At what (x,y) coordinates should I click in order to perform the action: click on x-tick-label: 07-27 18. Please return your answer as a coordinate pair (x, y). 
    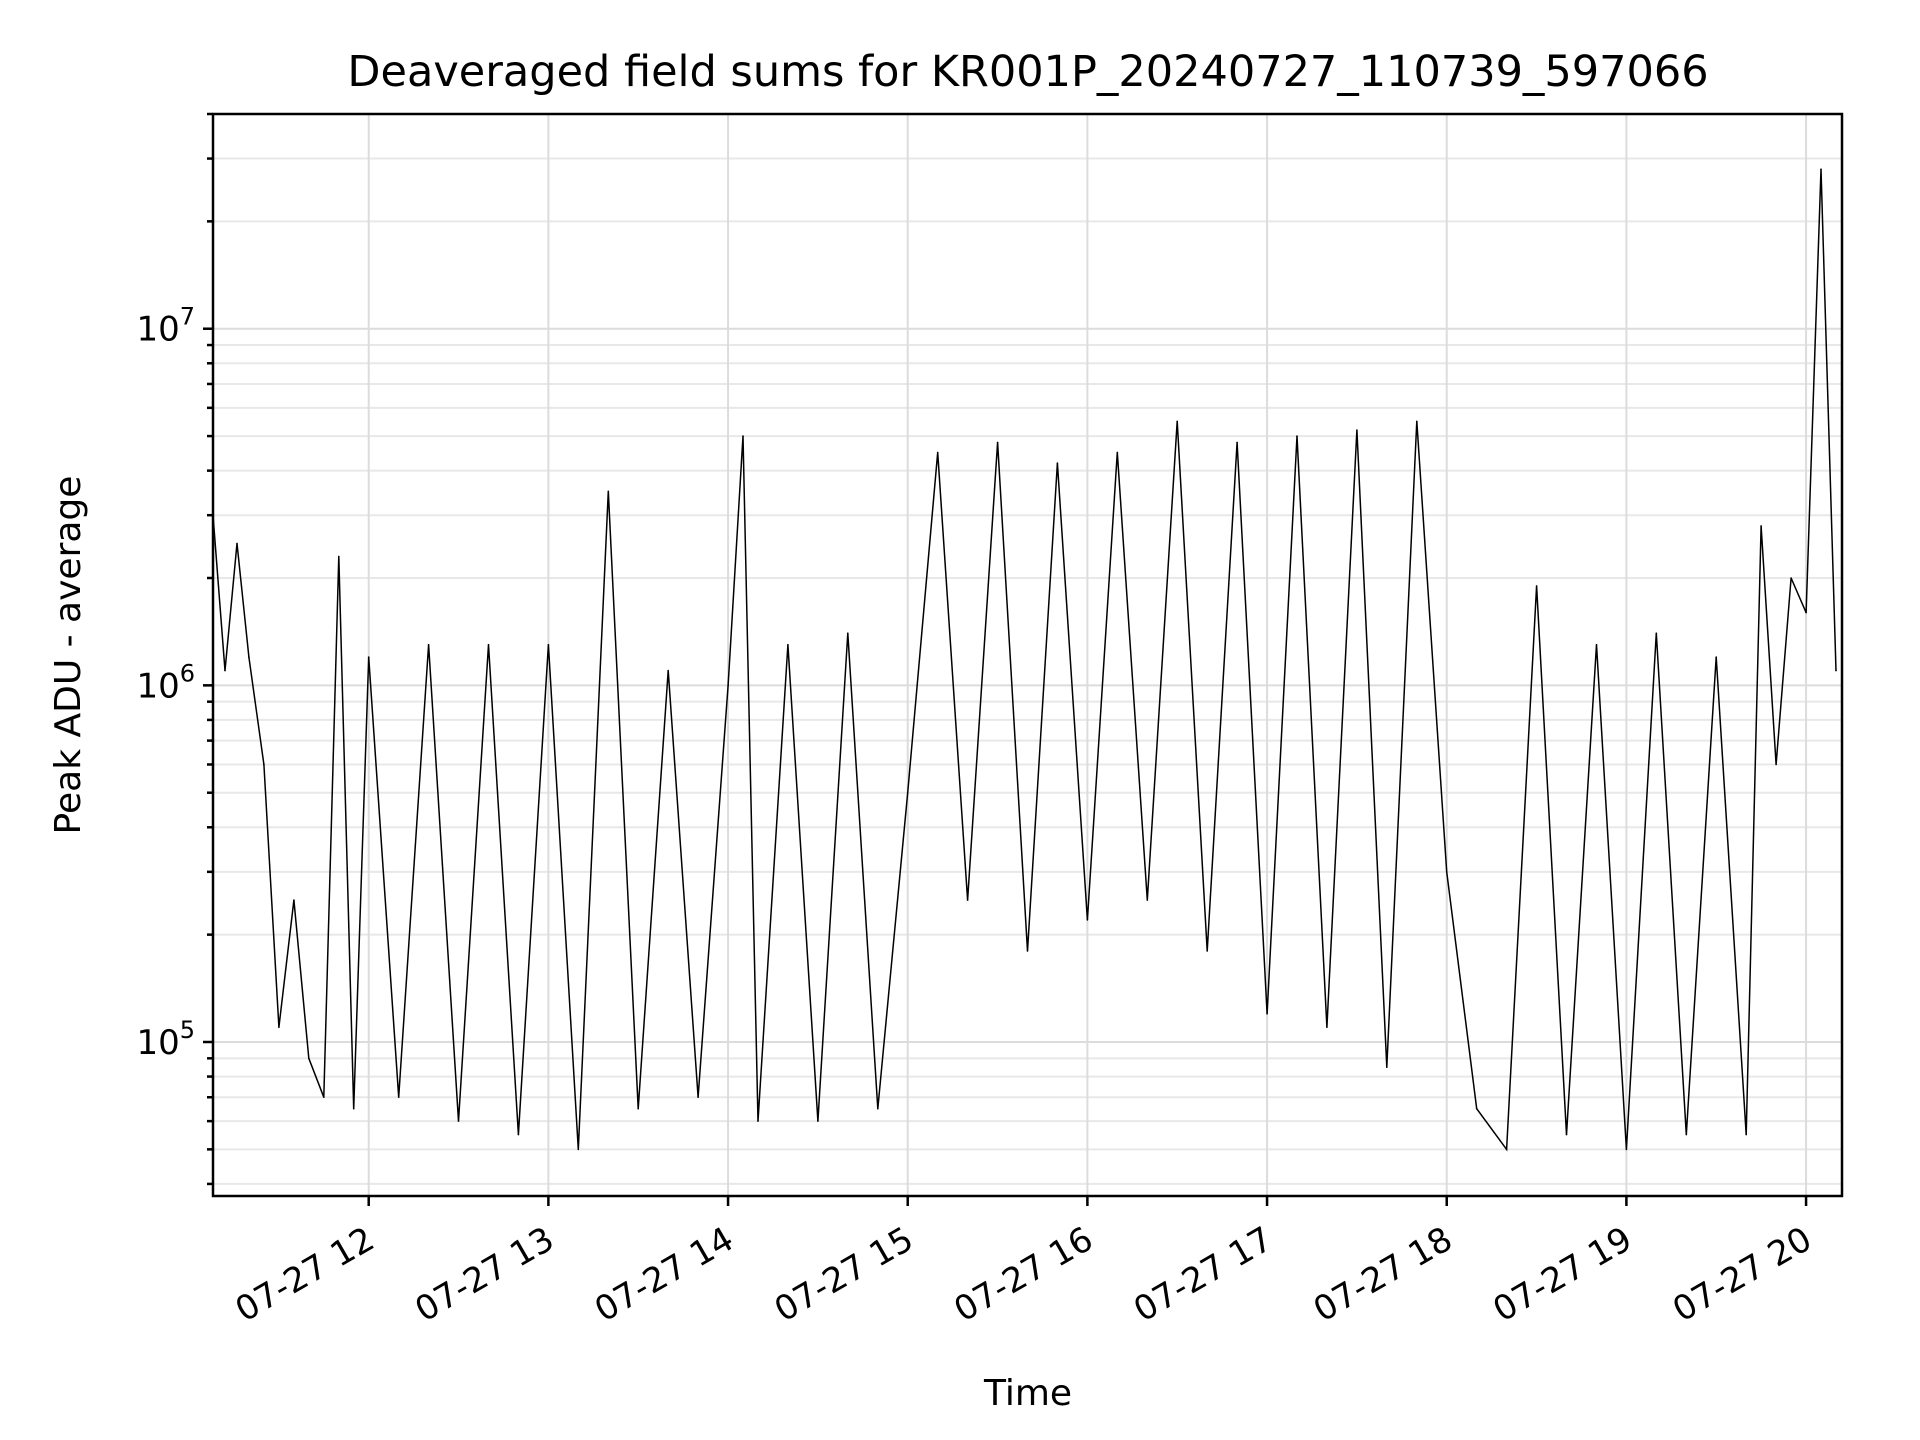
    Looking at the image, I should click on (1383, 1274).